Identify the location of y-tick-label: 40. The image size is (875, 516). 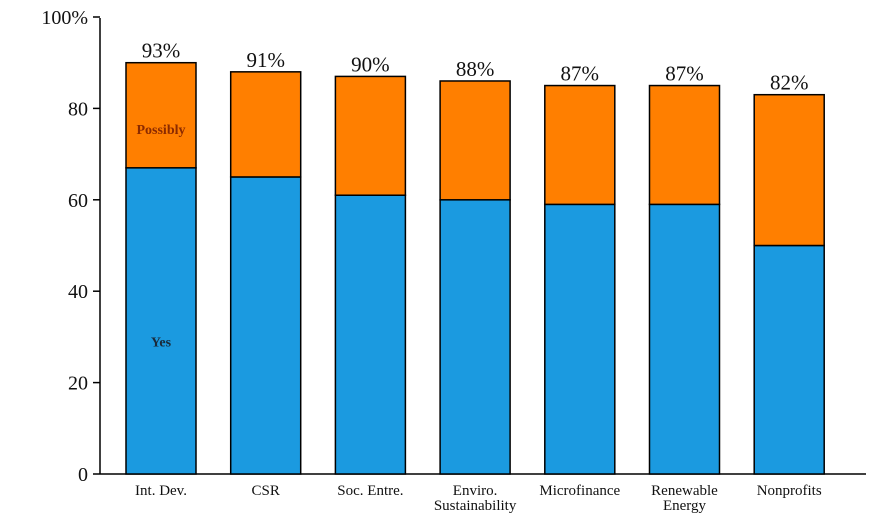
(78, 292).